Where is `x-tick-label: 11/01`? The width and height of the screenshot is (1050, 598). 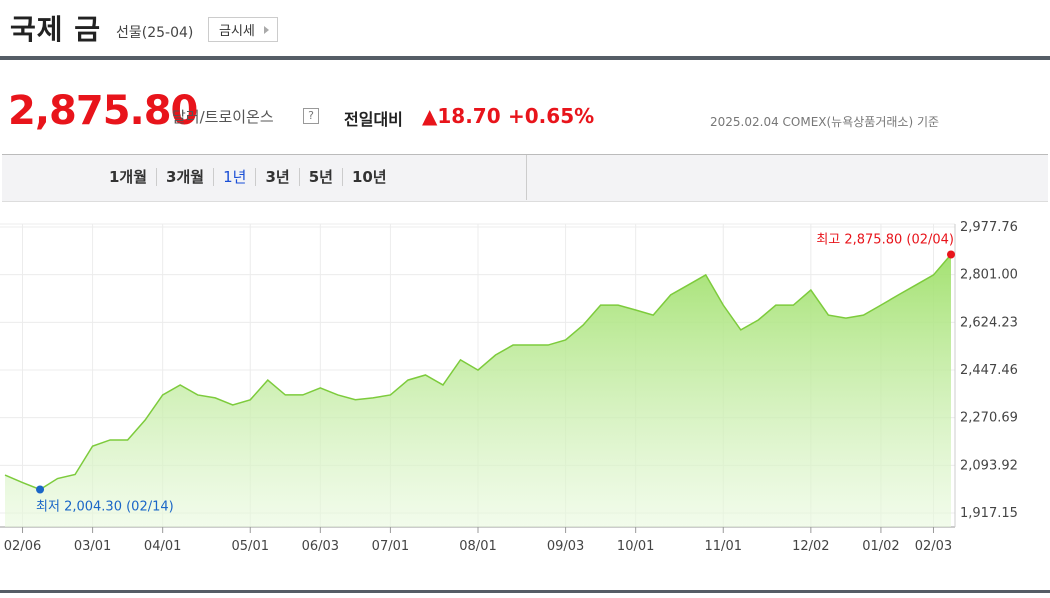 x-tick-label: 11/01 is located at coordinates (723, 546).